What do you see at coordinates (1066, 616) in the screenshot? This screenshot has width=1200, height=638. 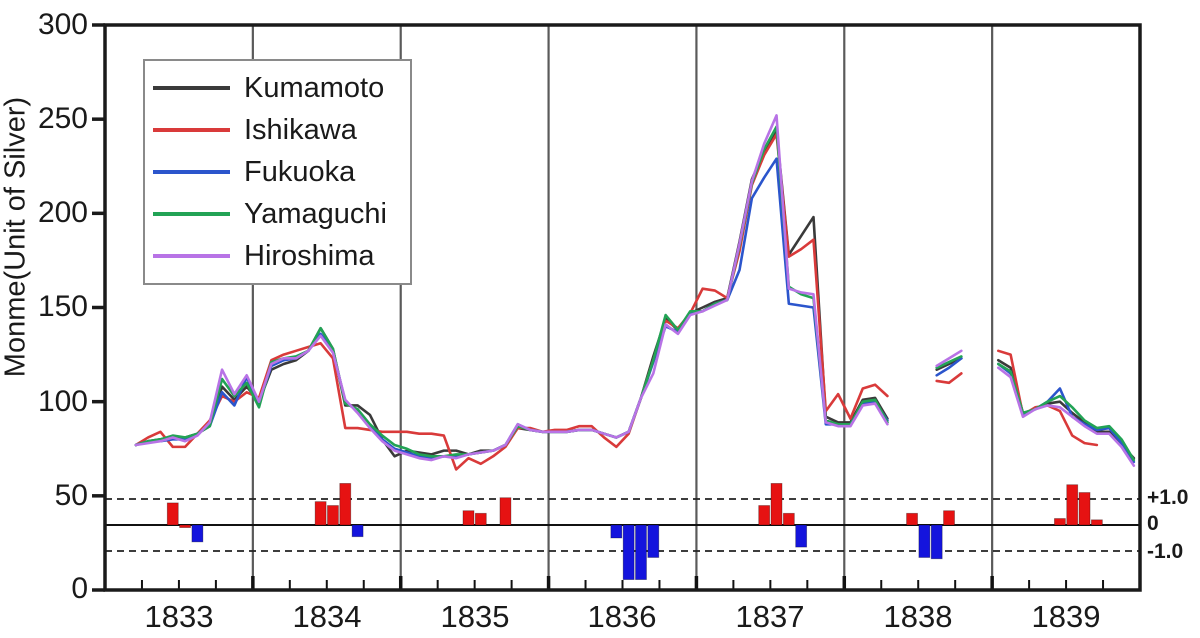 I see `x-tick-label-1839: 1839` at bounding box center [1066, 616].